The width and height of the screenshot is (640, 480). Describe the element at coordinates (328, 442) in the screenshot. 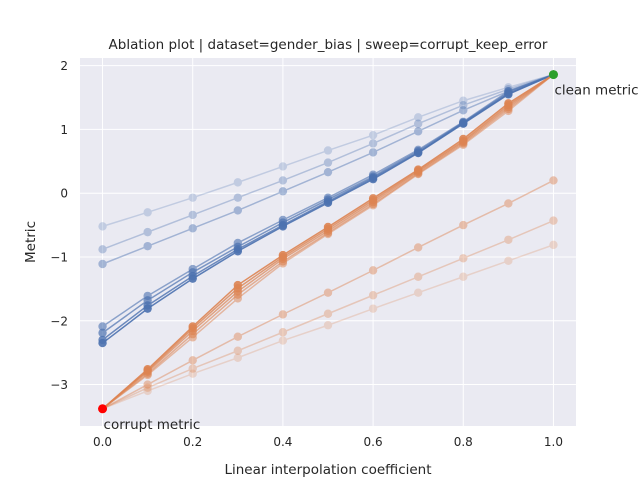

I see `x-tick-labels: 0.0 0.2 0.4 0.6 0.8 1.0` at that location.